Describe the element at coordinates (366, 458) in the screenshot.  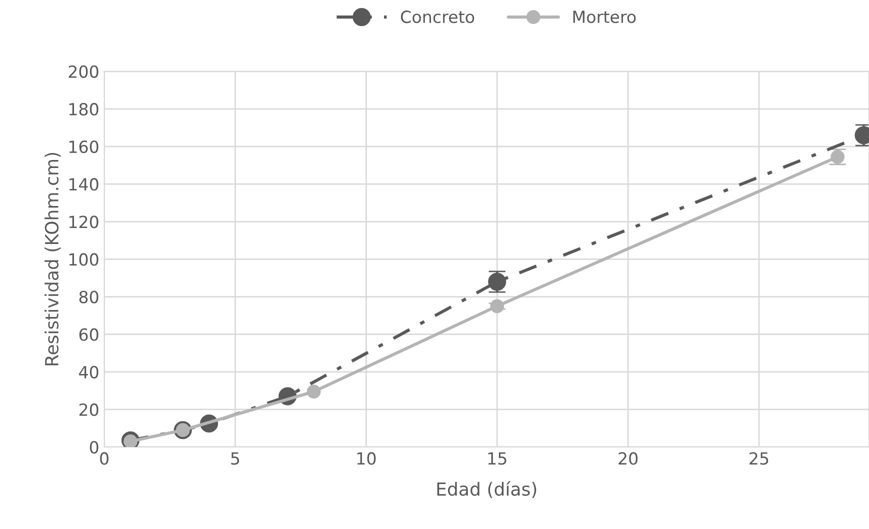
I see `x-tick-label: 10` at that location.